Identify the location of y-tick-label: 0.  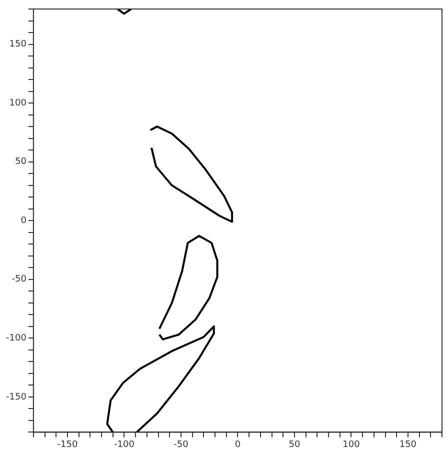
(23, 221).